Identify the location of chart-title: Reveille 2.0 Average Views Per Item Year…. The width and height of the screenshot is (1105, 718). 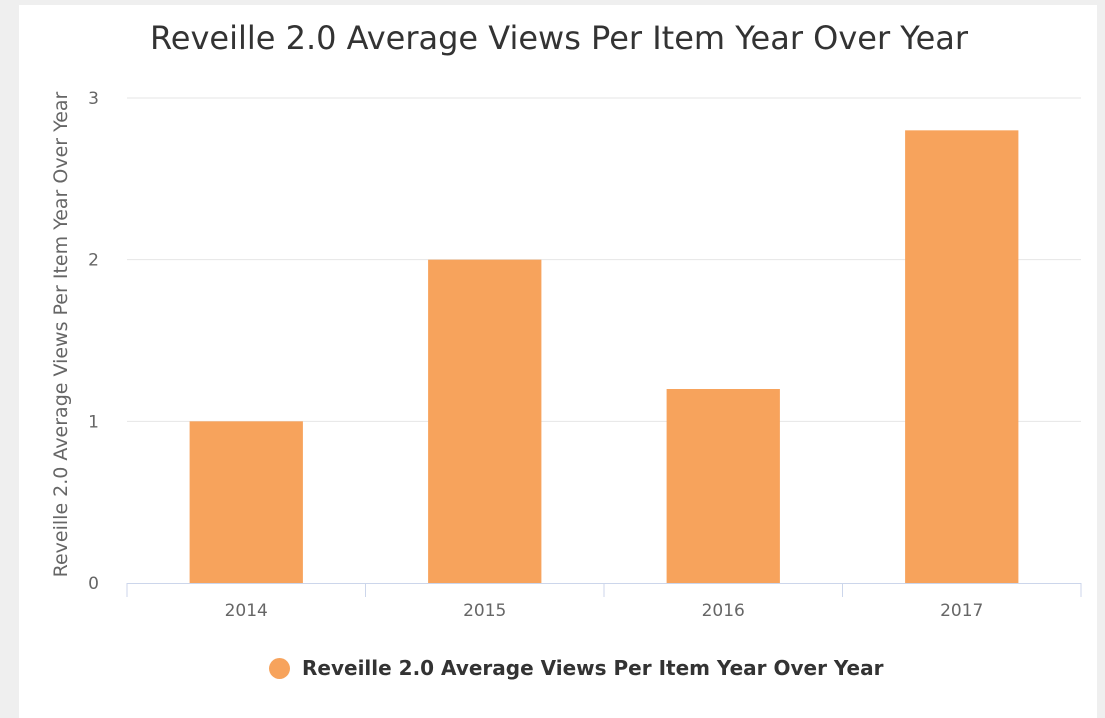
(559, 38).